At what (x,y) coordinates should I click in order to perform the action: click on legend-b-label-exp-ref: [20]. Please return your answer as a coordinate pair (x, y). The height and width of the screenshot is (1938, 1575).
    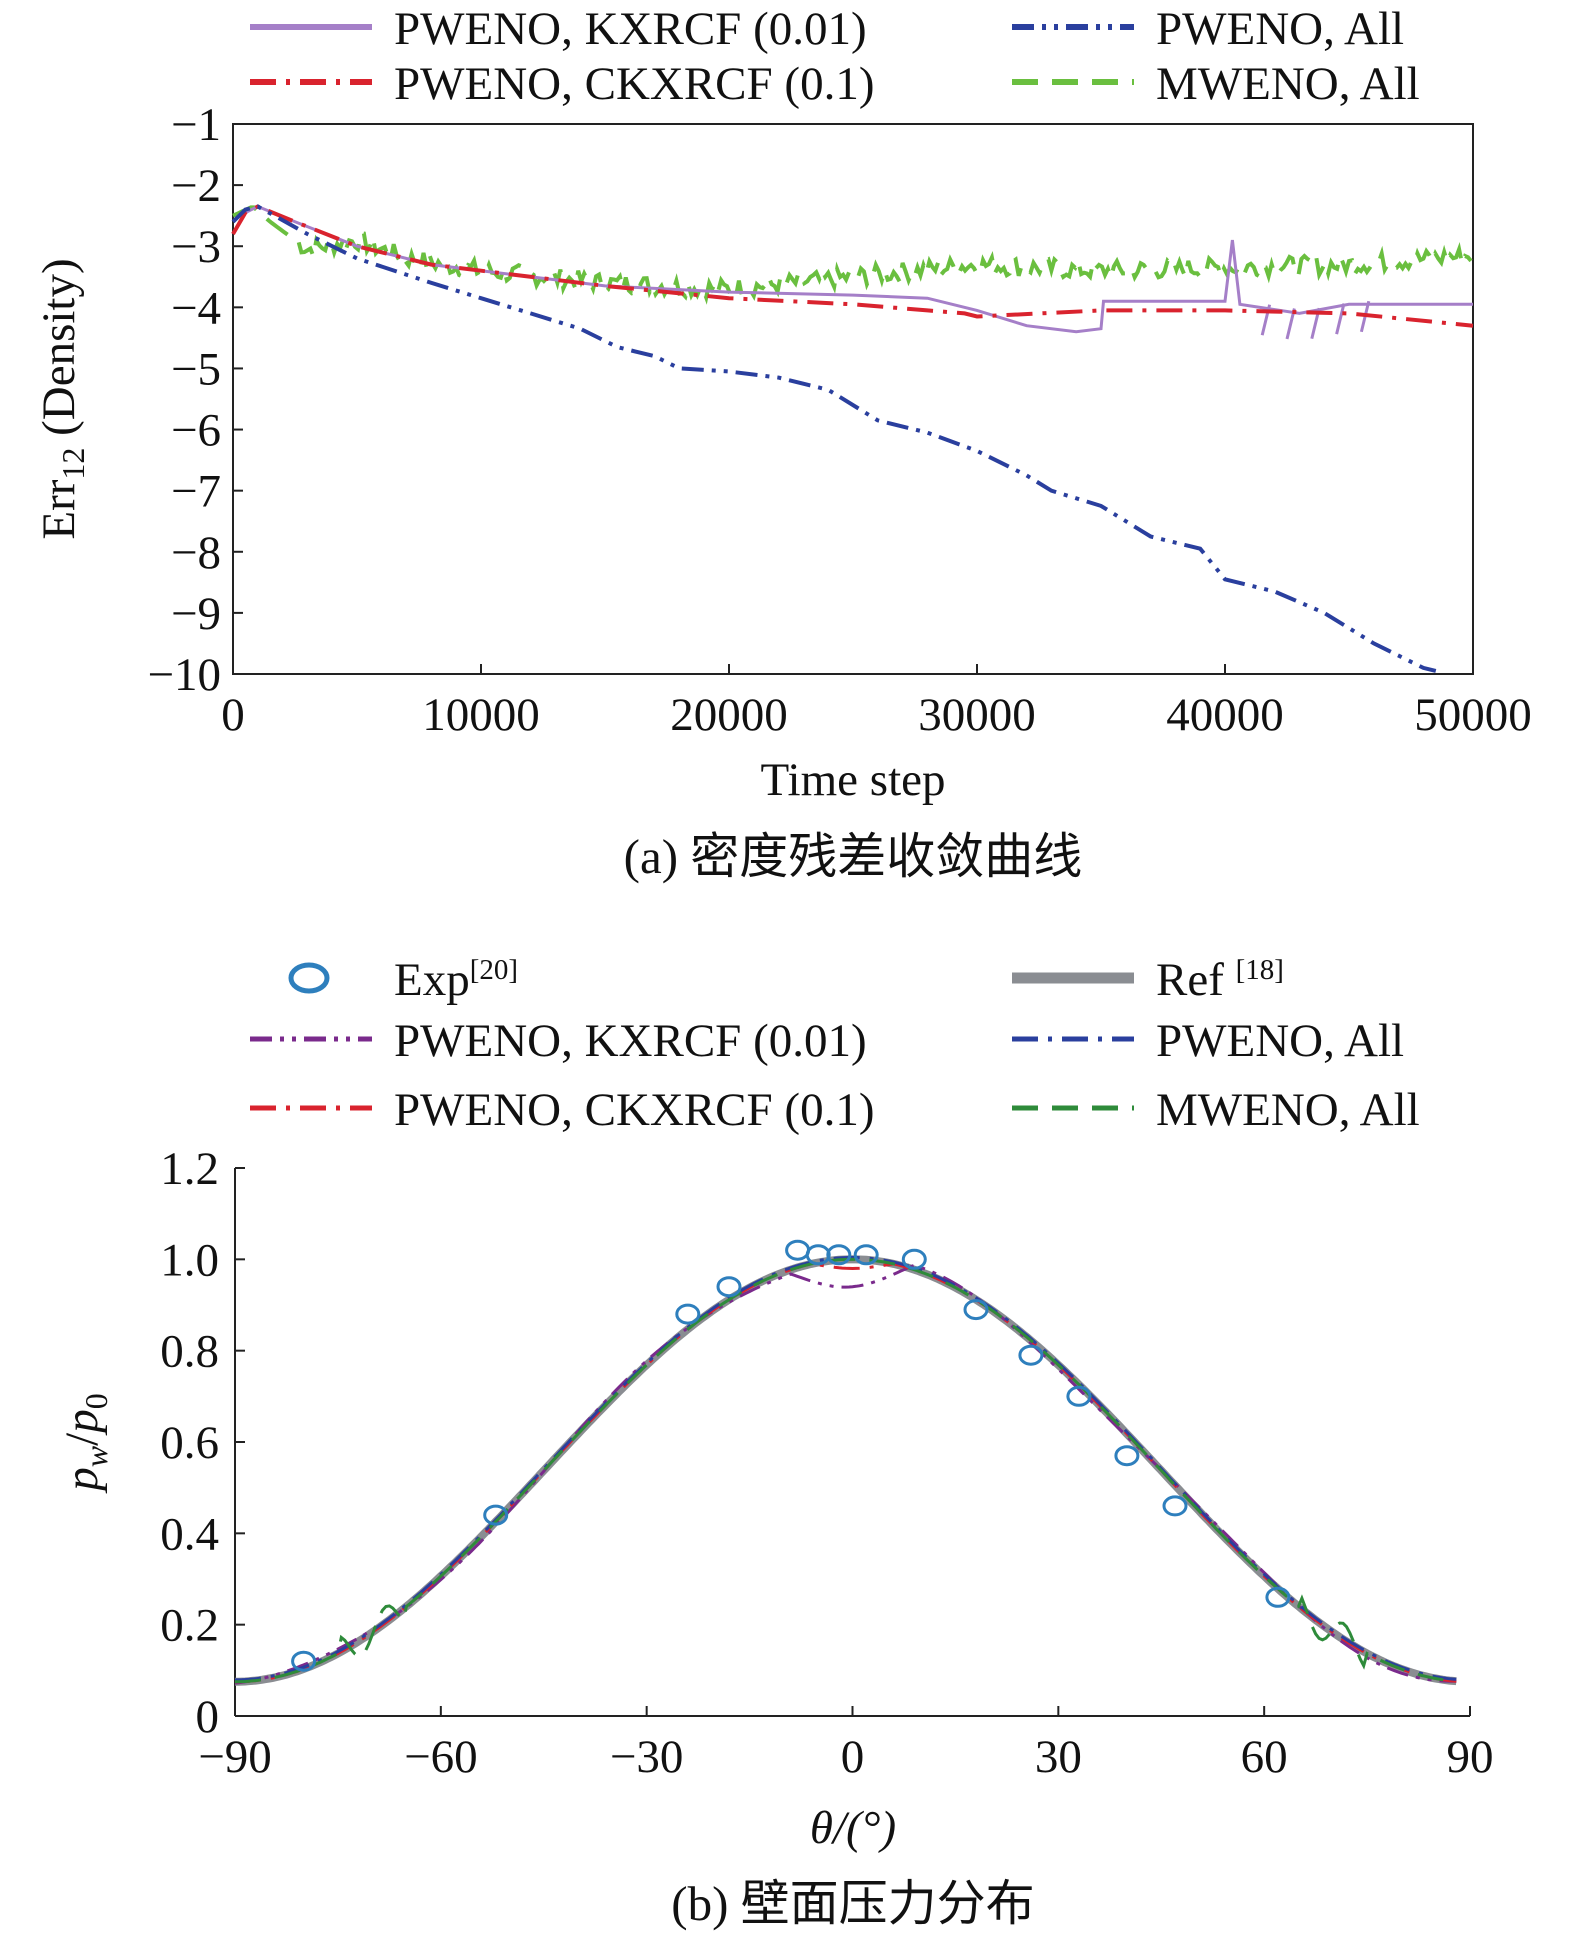
    Looking at the image, I should click on (494, 970).